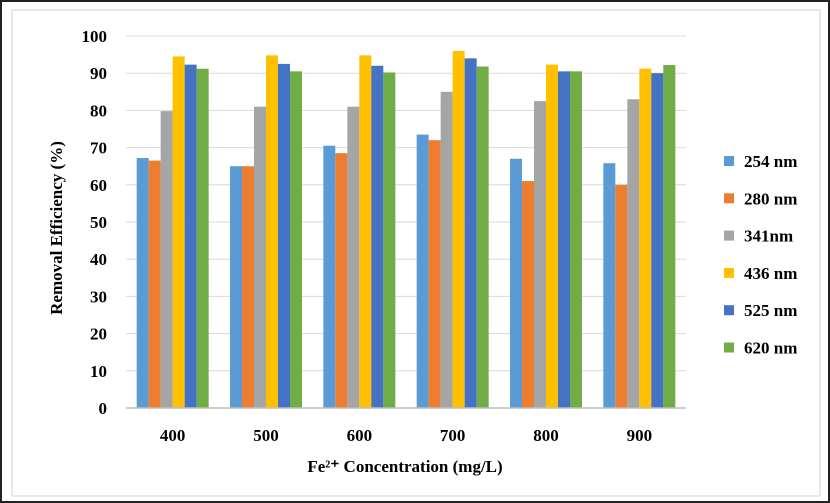  I want to click on bar-500-341nm, so click(260, 257).